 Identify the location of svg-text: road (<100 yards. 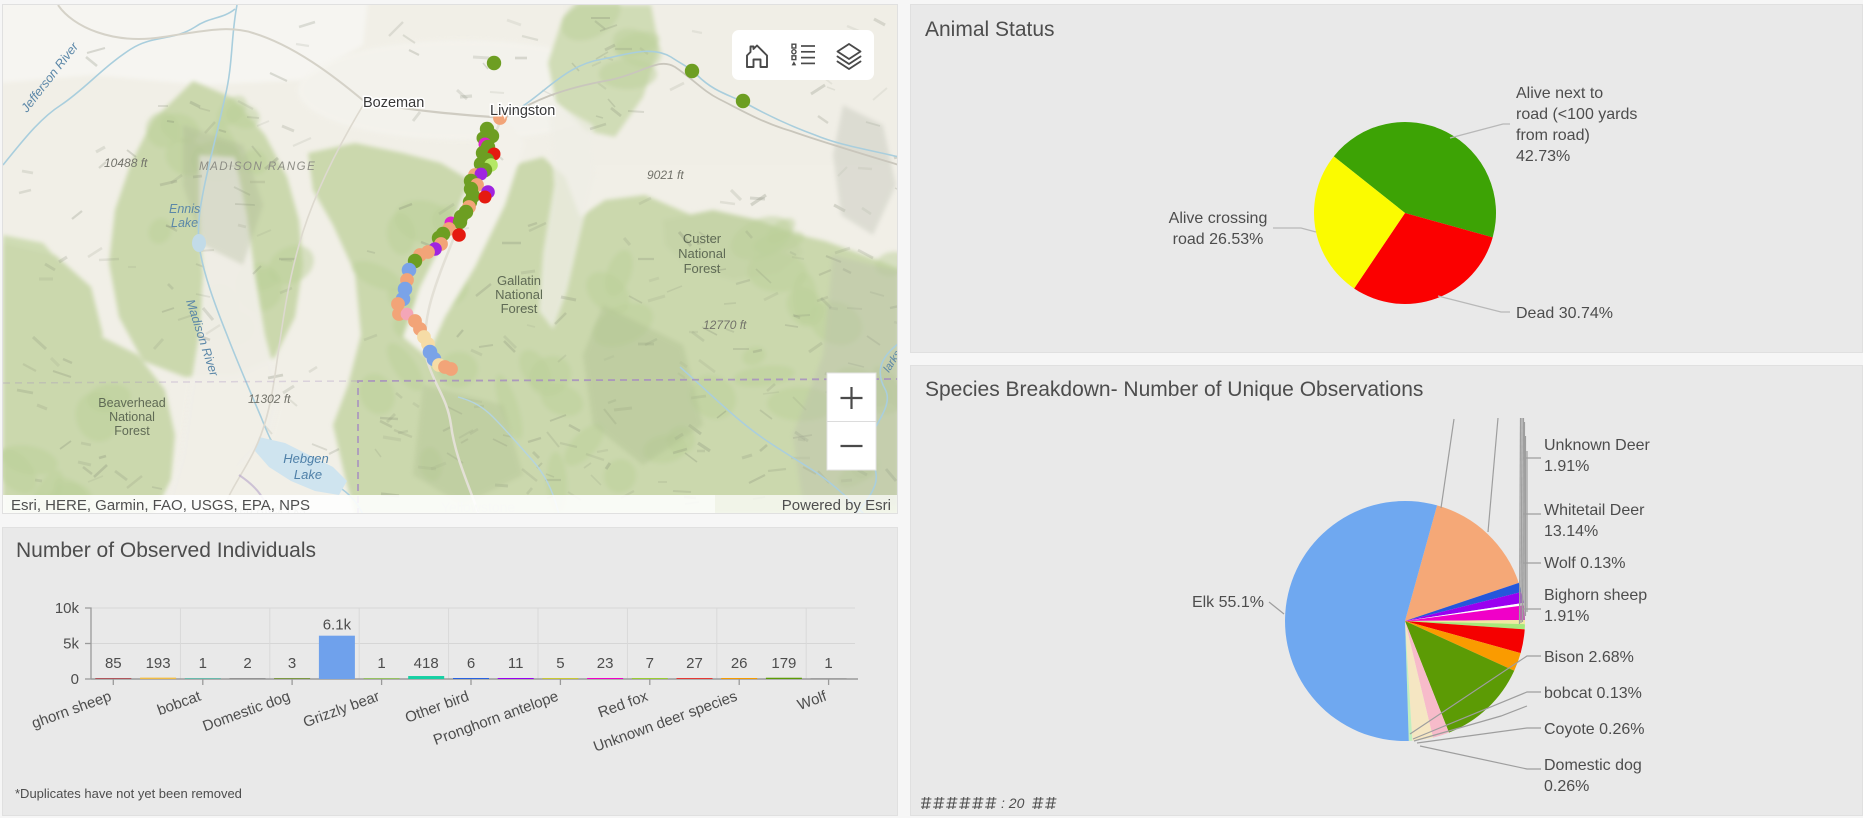
(1576, 114).